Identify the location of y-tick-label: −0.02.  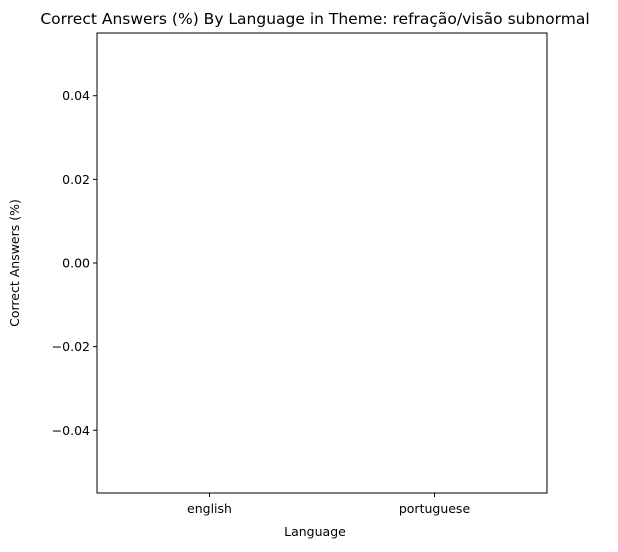
(71, 346).